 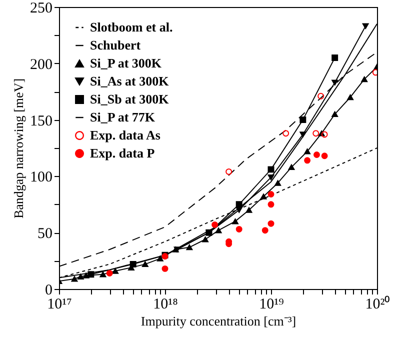 I want to click on legend-label: Exp. data As, so click(x=125, y=135).